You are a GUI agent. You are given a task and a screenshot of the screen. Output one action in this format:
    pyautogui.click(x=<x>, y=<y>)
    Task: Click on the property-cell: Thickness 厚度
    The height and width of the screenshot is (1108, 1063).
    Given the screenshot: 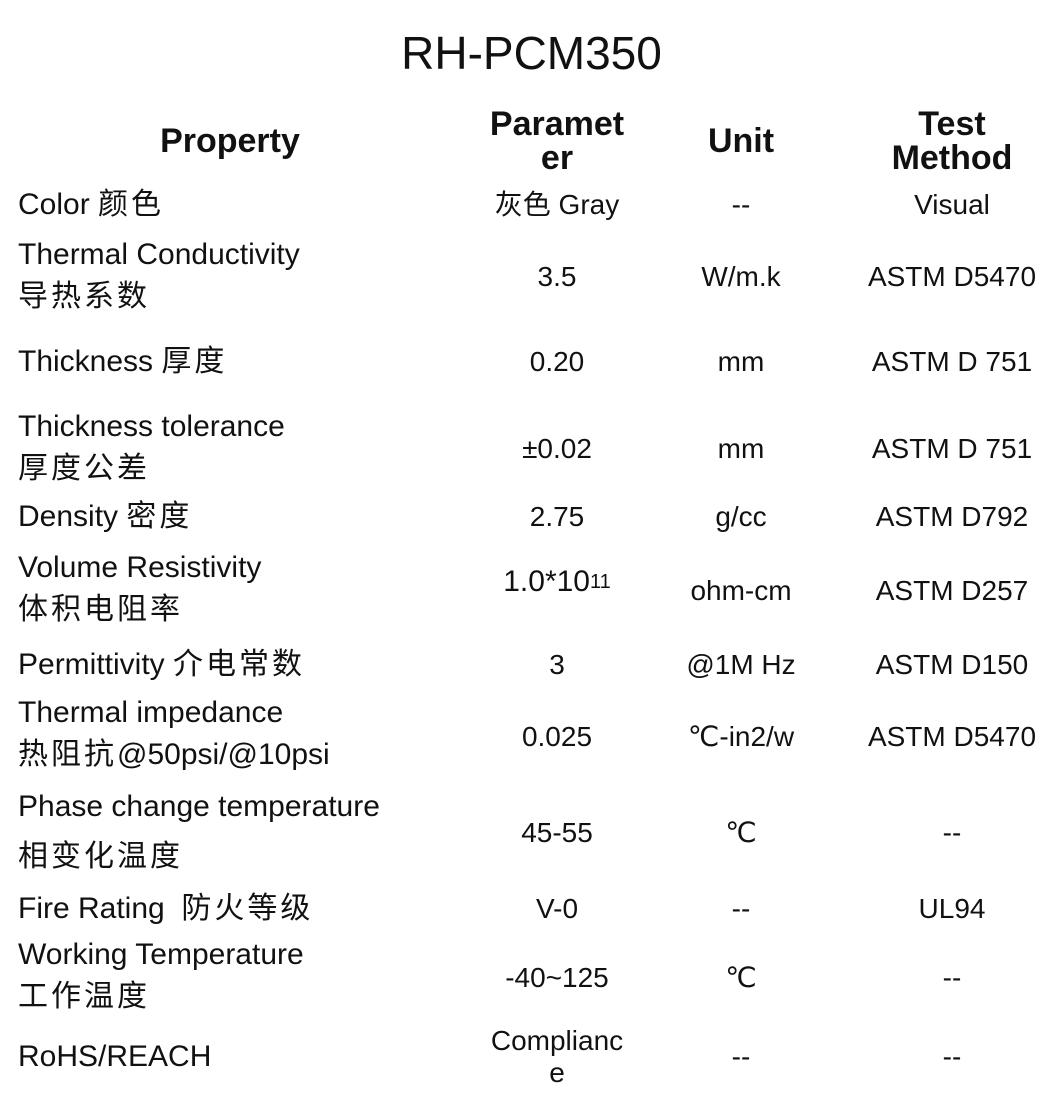 What is the action you would take?
    pyautogui.click(x=238, y=362)
    